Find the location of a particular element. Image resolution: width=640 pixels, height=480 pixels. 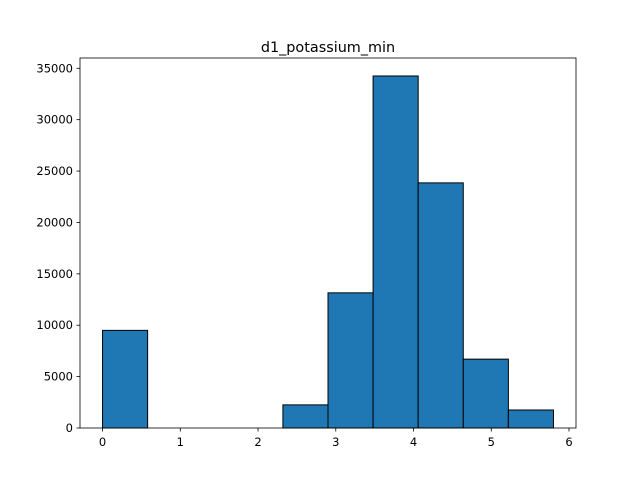

y-tick-label: 35000 is located at coordinates (54, 68).